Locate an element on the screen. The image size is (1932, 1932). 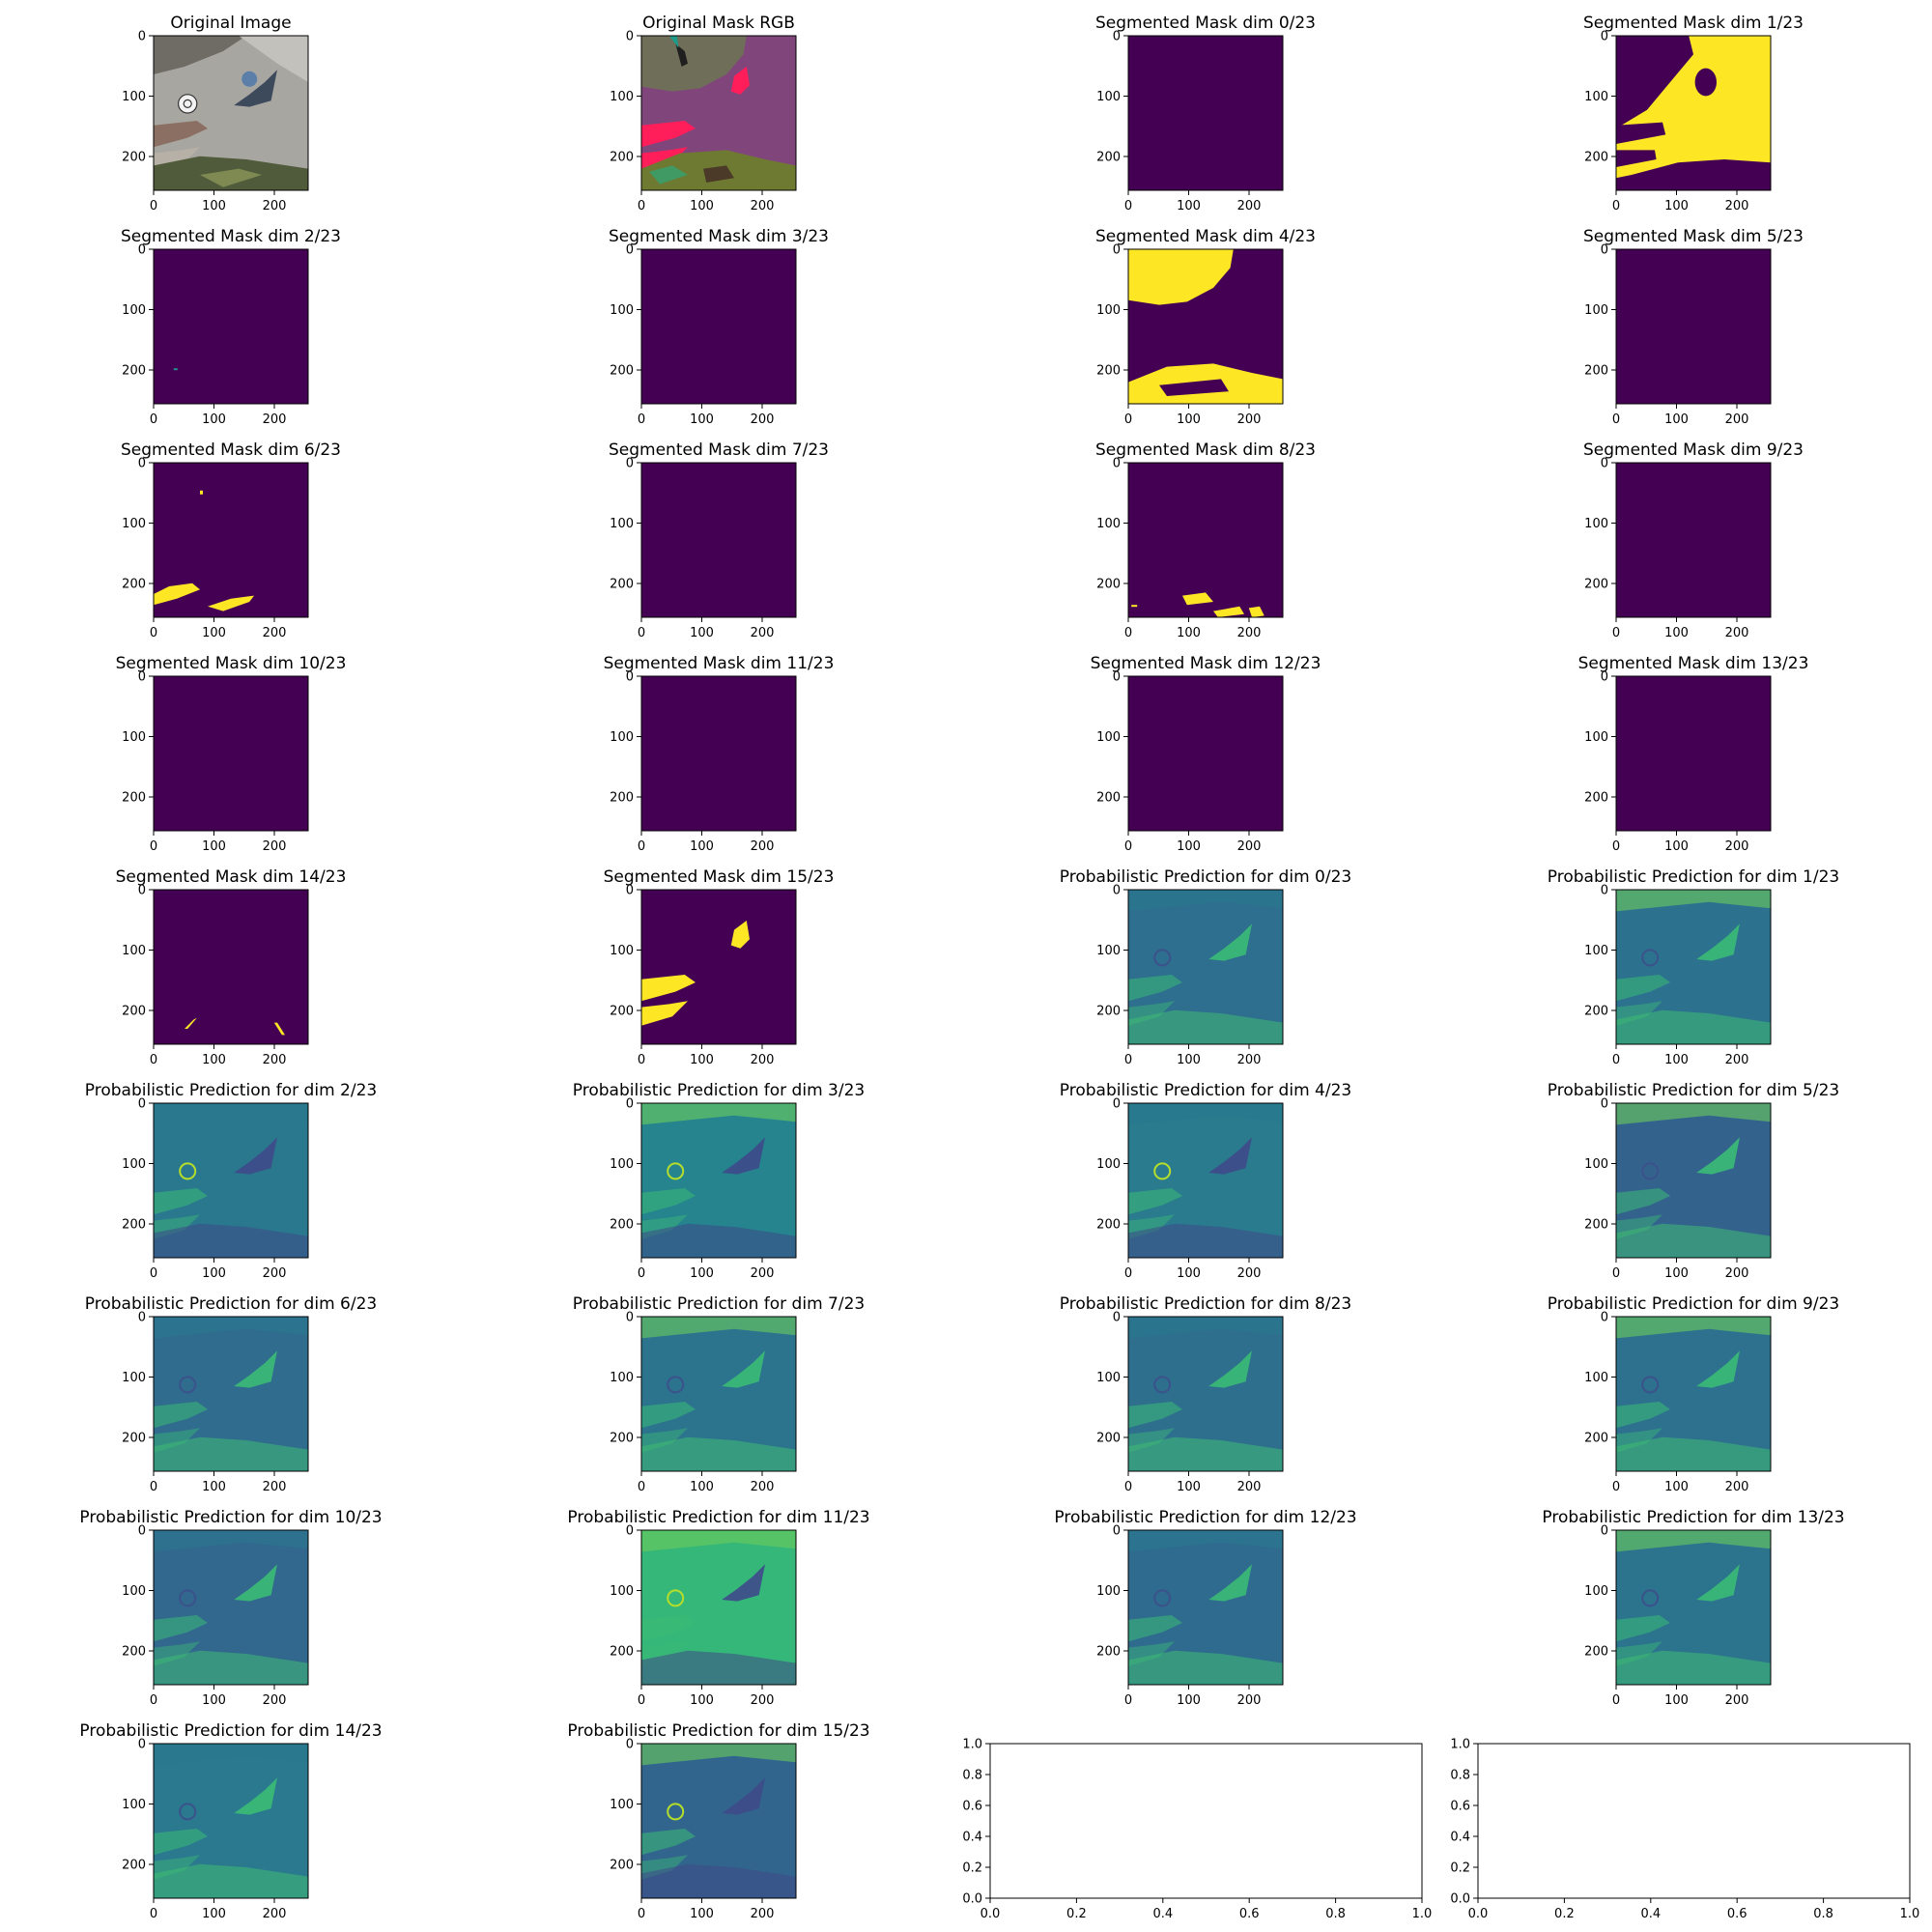
panel-title: Probabilistic Prediction for dim 1/23 is located at coordinates (1693, 877).